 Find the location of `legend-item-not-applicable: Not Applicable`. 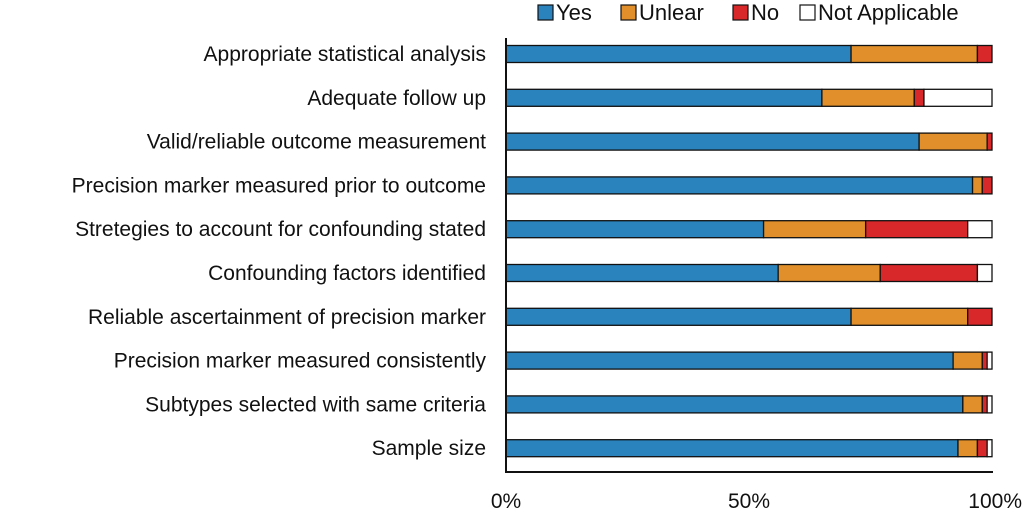

legend-item-not-applicable: Not Applicable is located at coordinates (879, 12).